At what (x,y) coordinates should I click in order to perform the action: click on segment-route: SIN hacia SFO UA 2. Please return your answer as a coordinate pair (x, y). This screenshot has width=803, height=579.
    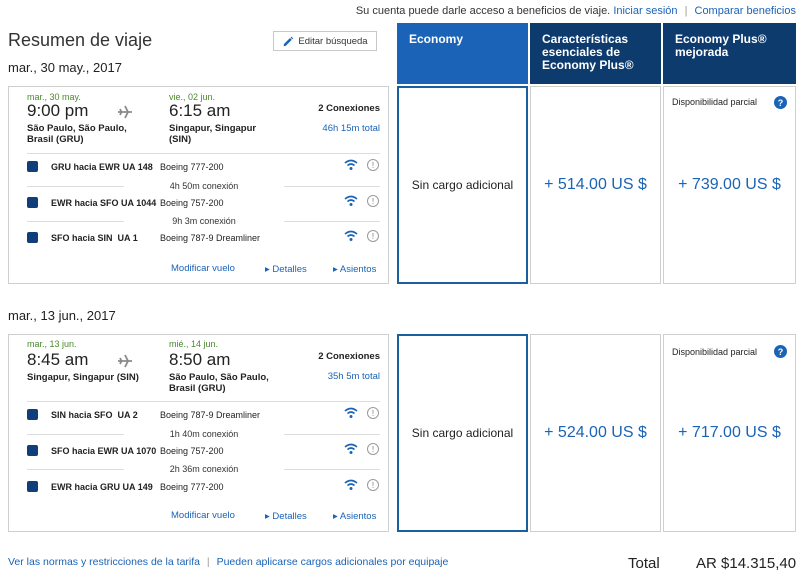
    Looking at the image, I should click on (94, 415).